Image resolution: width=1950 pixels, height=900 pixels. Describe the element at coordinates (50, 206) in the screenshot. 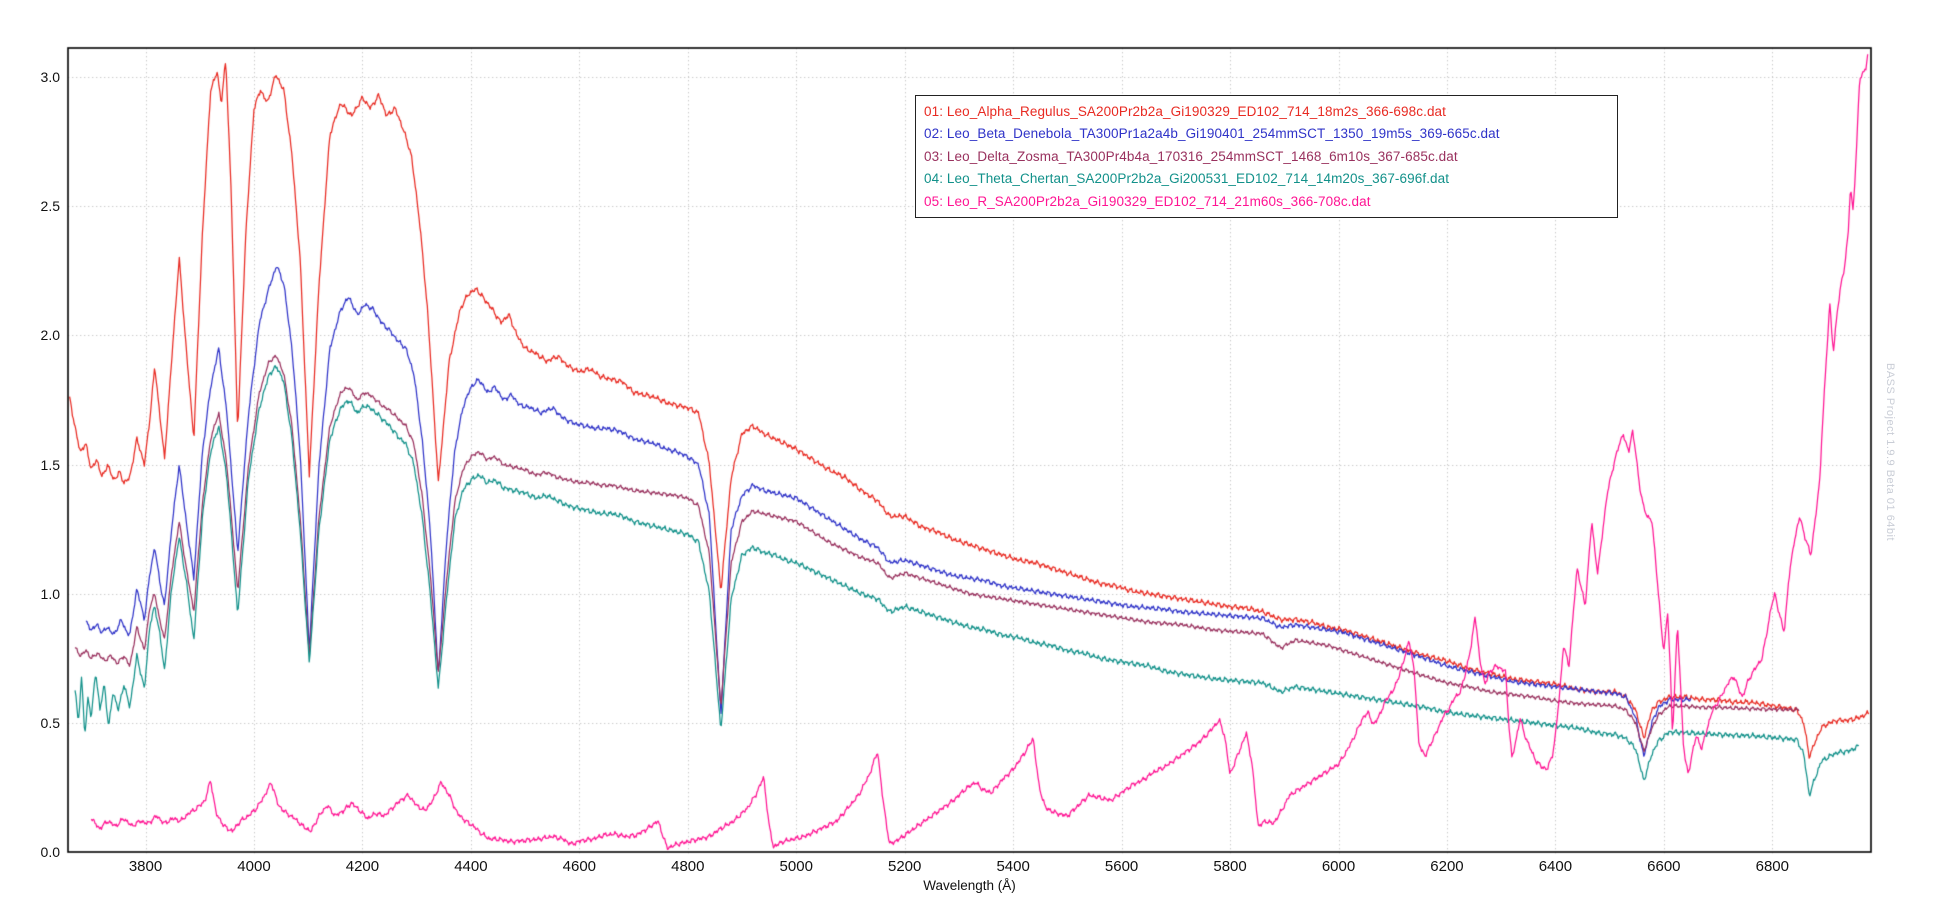

I see `y-tick-label: 2.5` at that location.